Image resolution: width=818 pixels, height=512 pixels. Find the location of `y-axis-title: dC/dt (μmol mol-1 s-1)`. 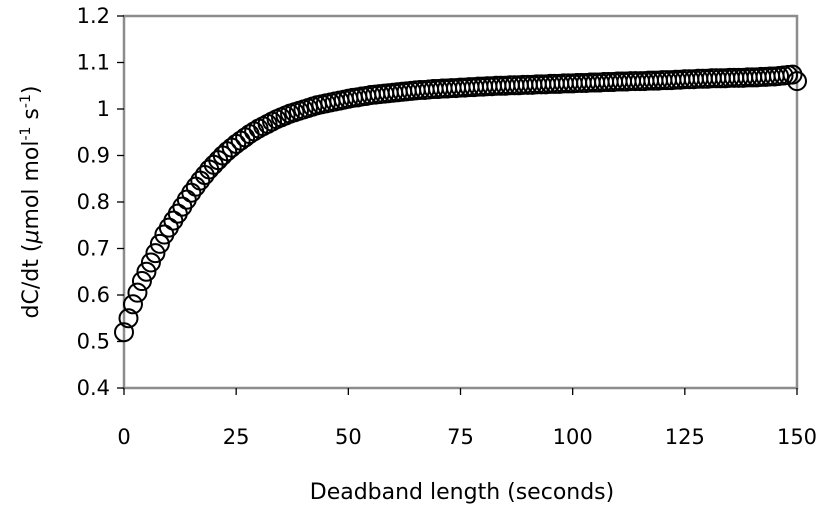

y-axis-title: dC/dt (μmol mol-1 s-1) is located at coordinates (31, 202).